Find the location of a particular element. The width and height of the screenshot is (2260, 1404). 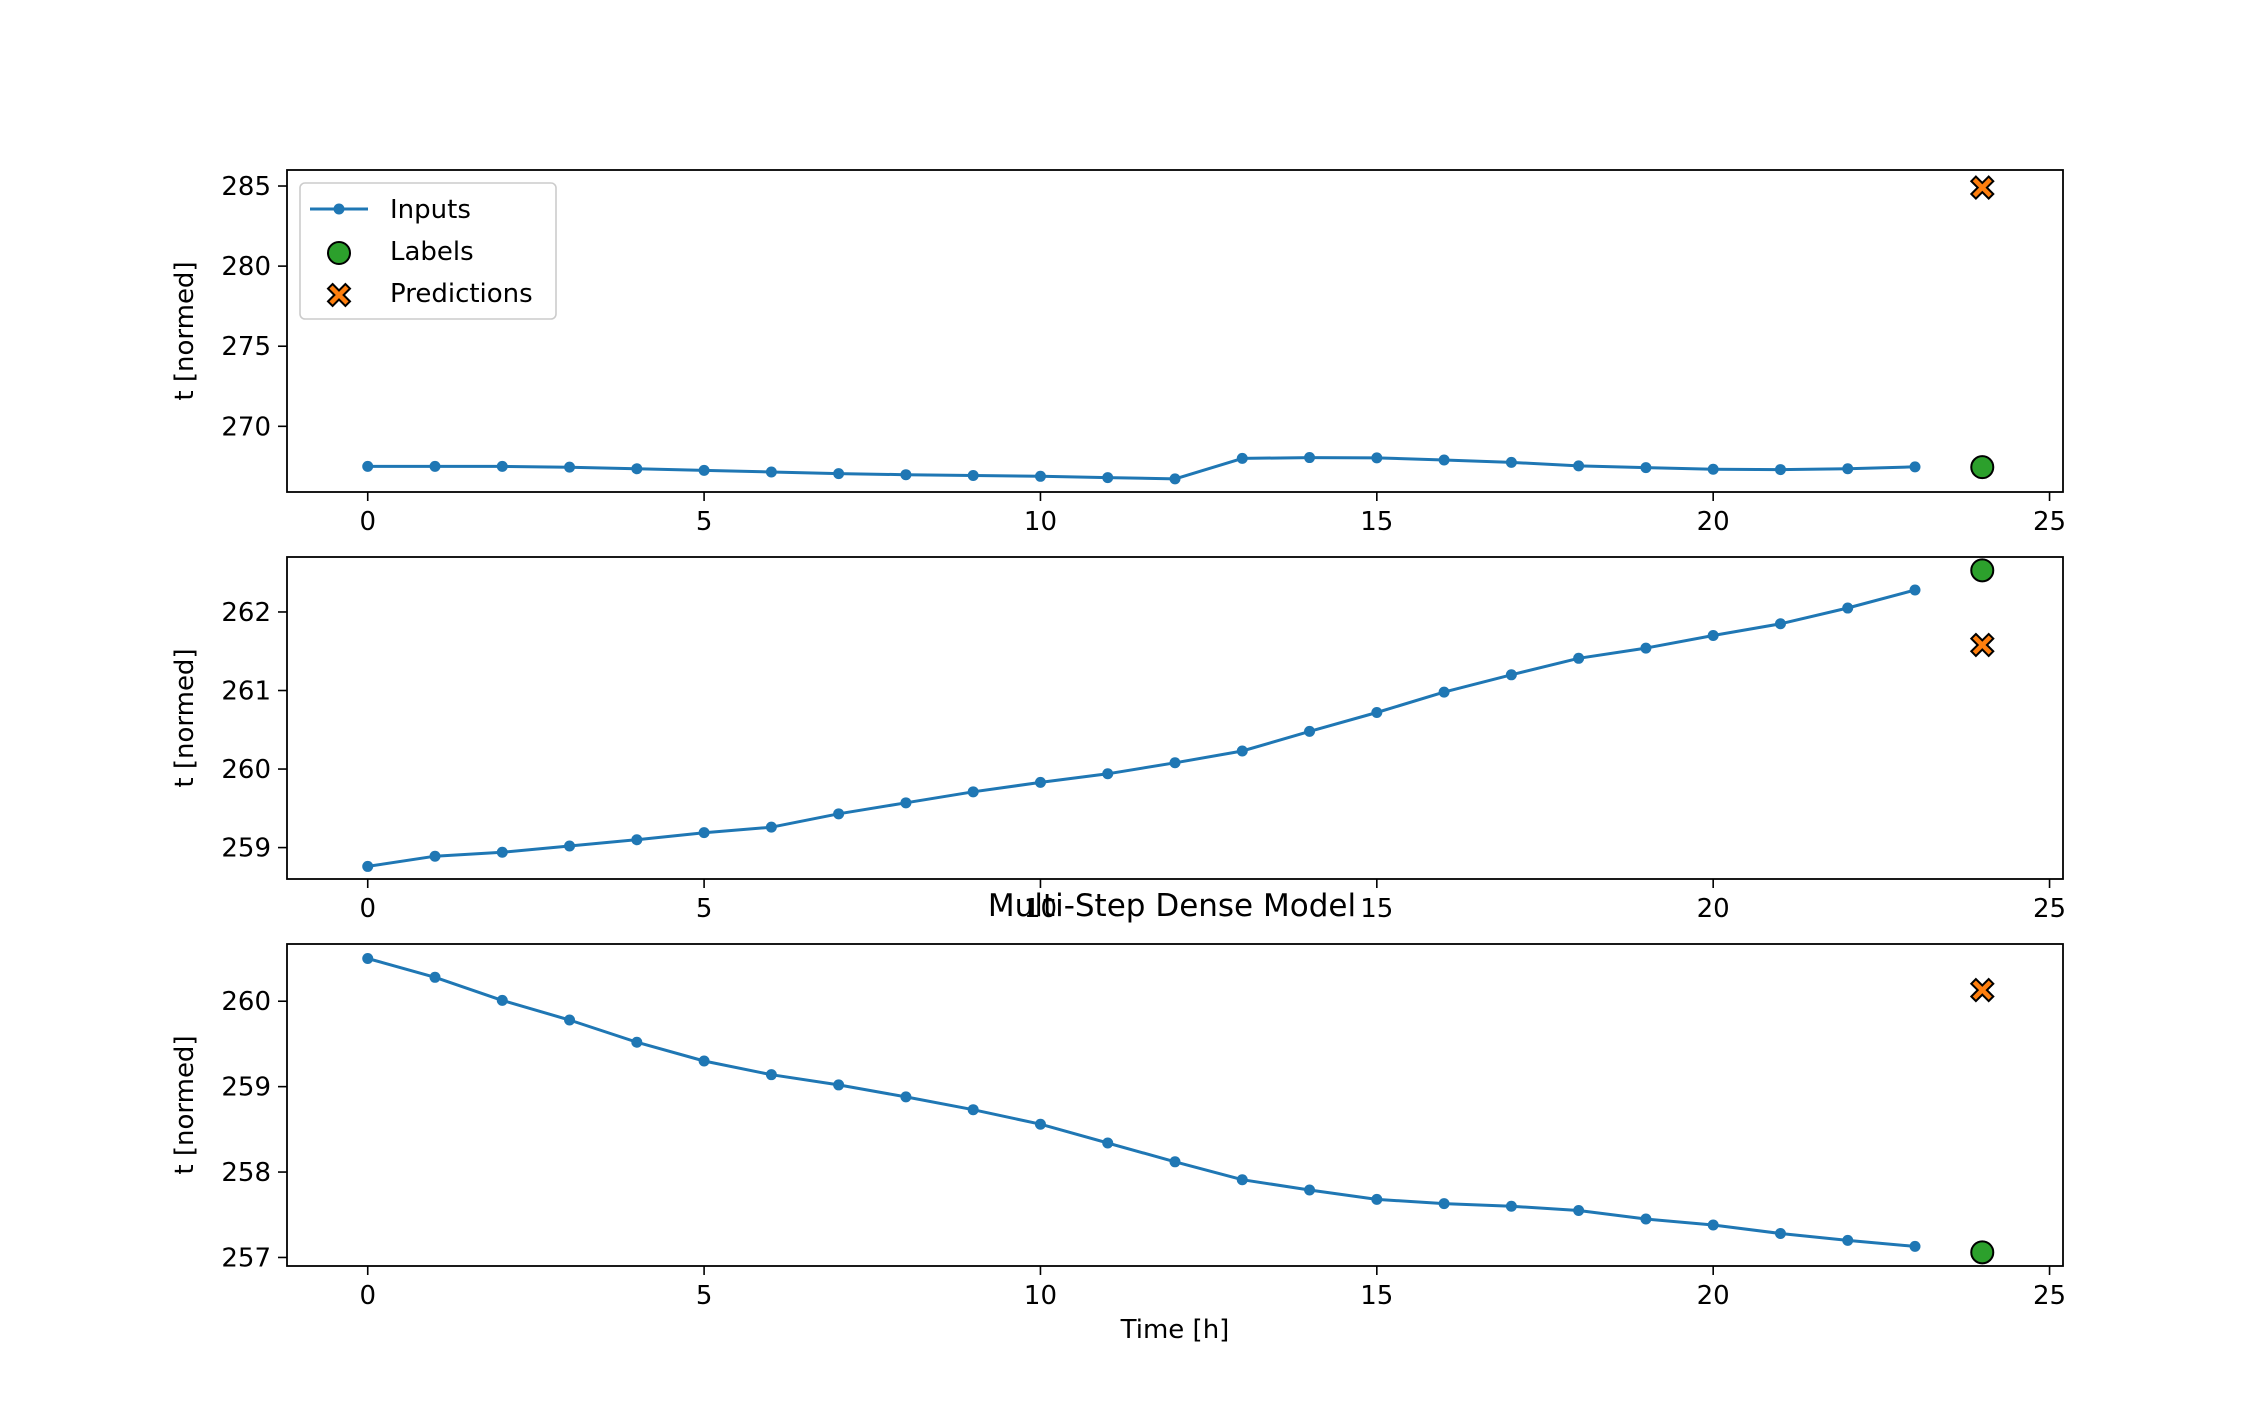

figure-title: Multi-Step Dense Model is located at coordinates (1172, 906).